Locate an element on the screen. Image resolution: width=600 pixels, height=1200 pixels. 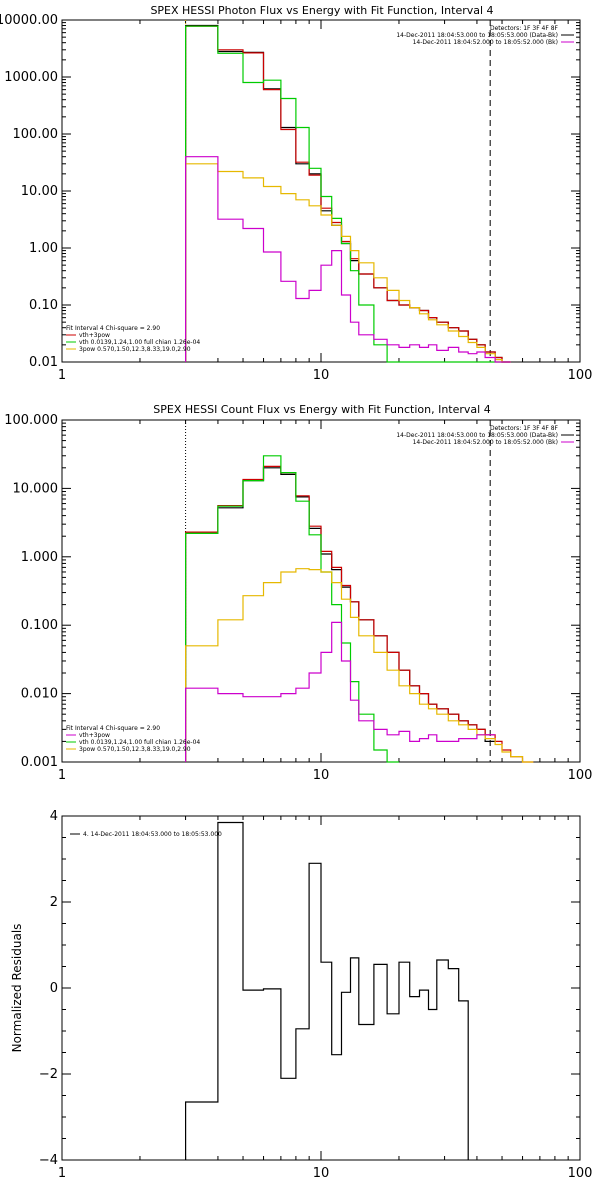
y-tick-label: 0.10 is located at coordinates (43, 305).